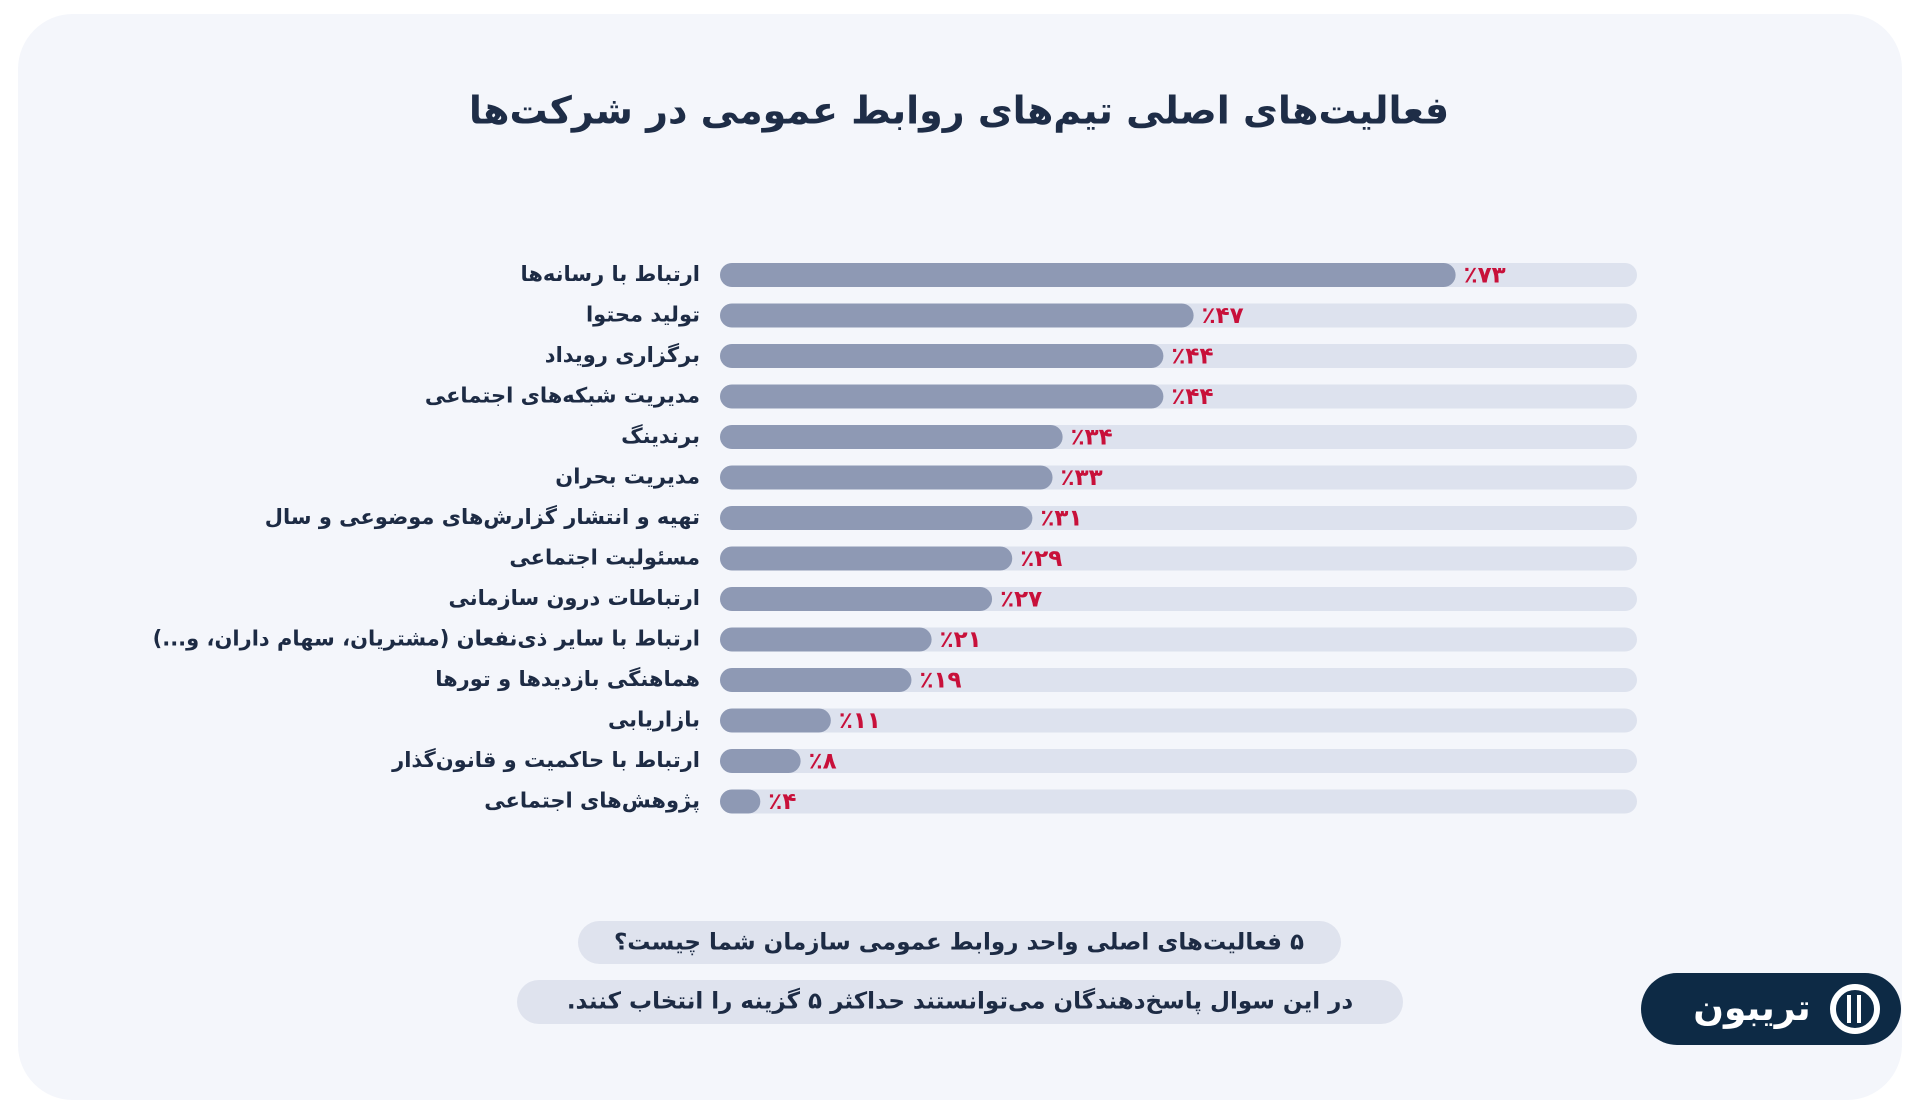 Image resolution: width=1920 pixels, height=1118 pixels. Describe the element at coordinates (643, 315) in the screenshot. I see `category-label: تولید محتوا` at that location.